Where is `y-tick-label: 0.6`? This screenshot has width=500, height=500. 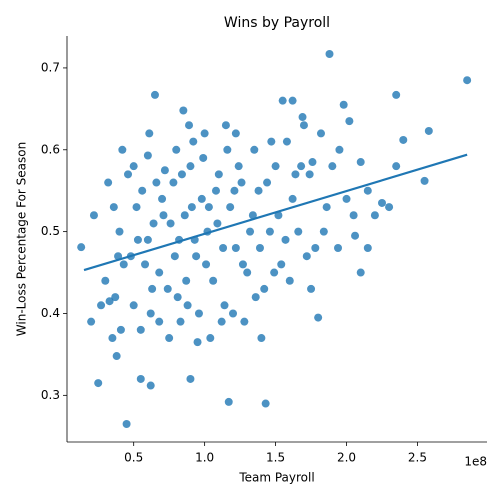
y-tick-label: 0.6 is located at coordinates (50, 149).